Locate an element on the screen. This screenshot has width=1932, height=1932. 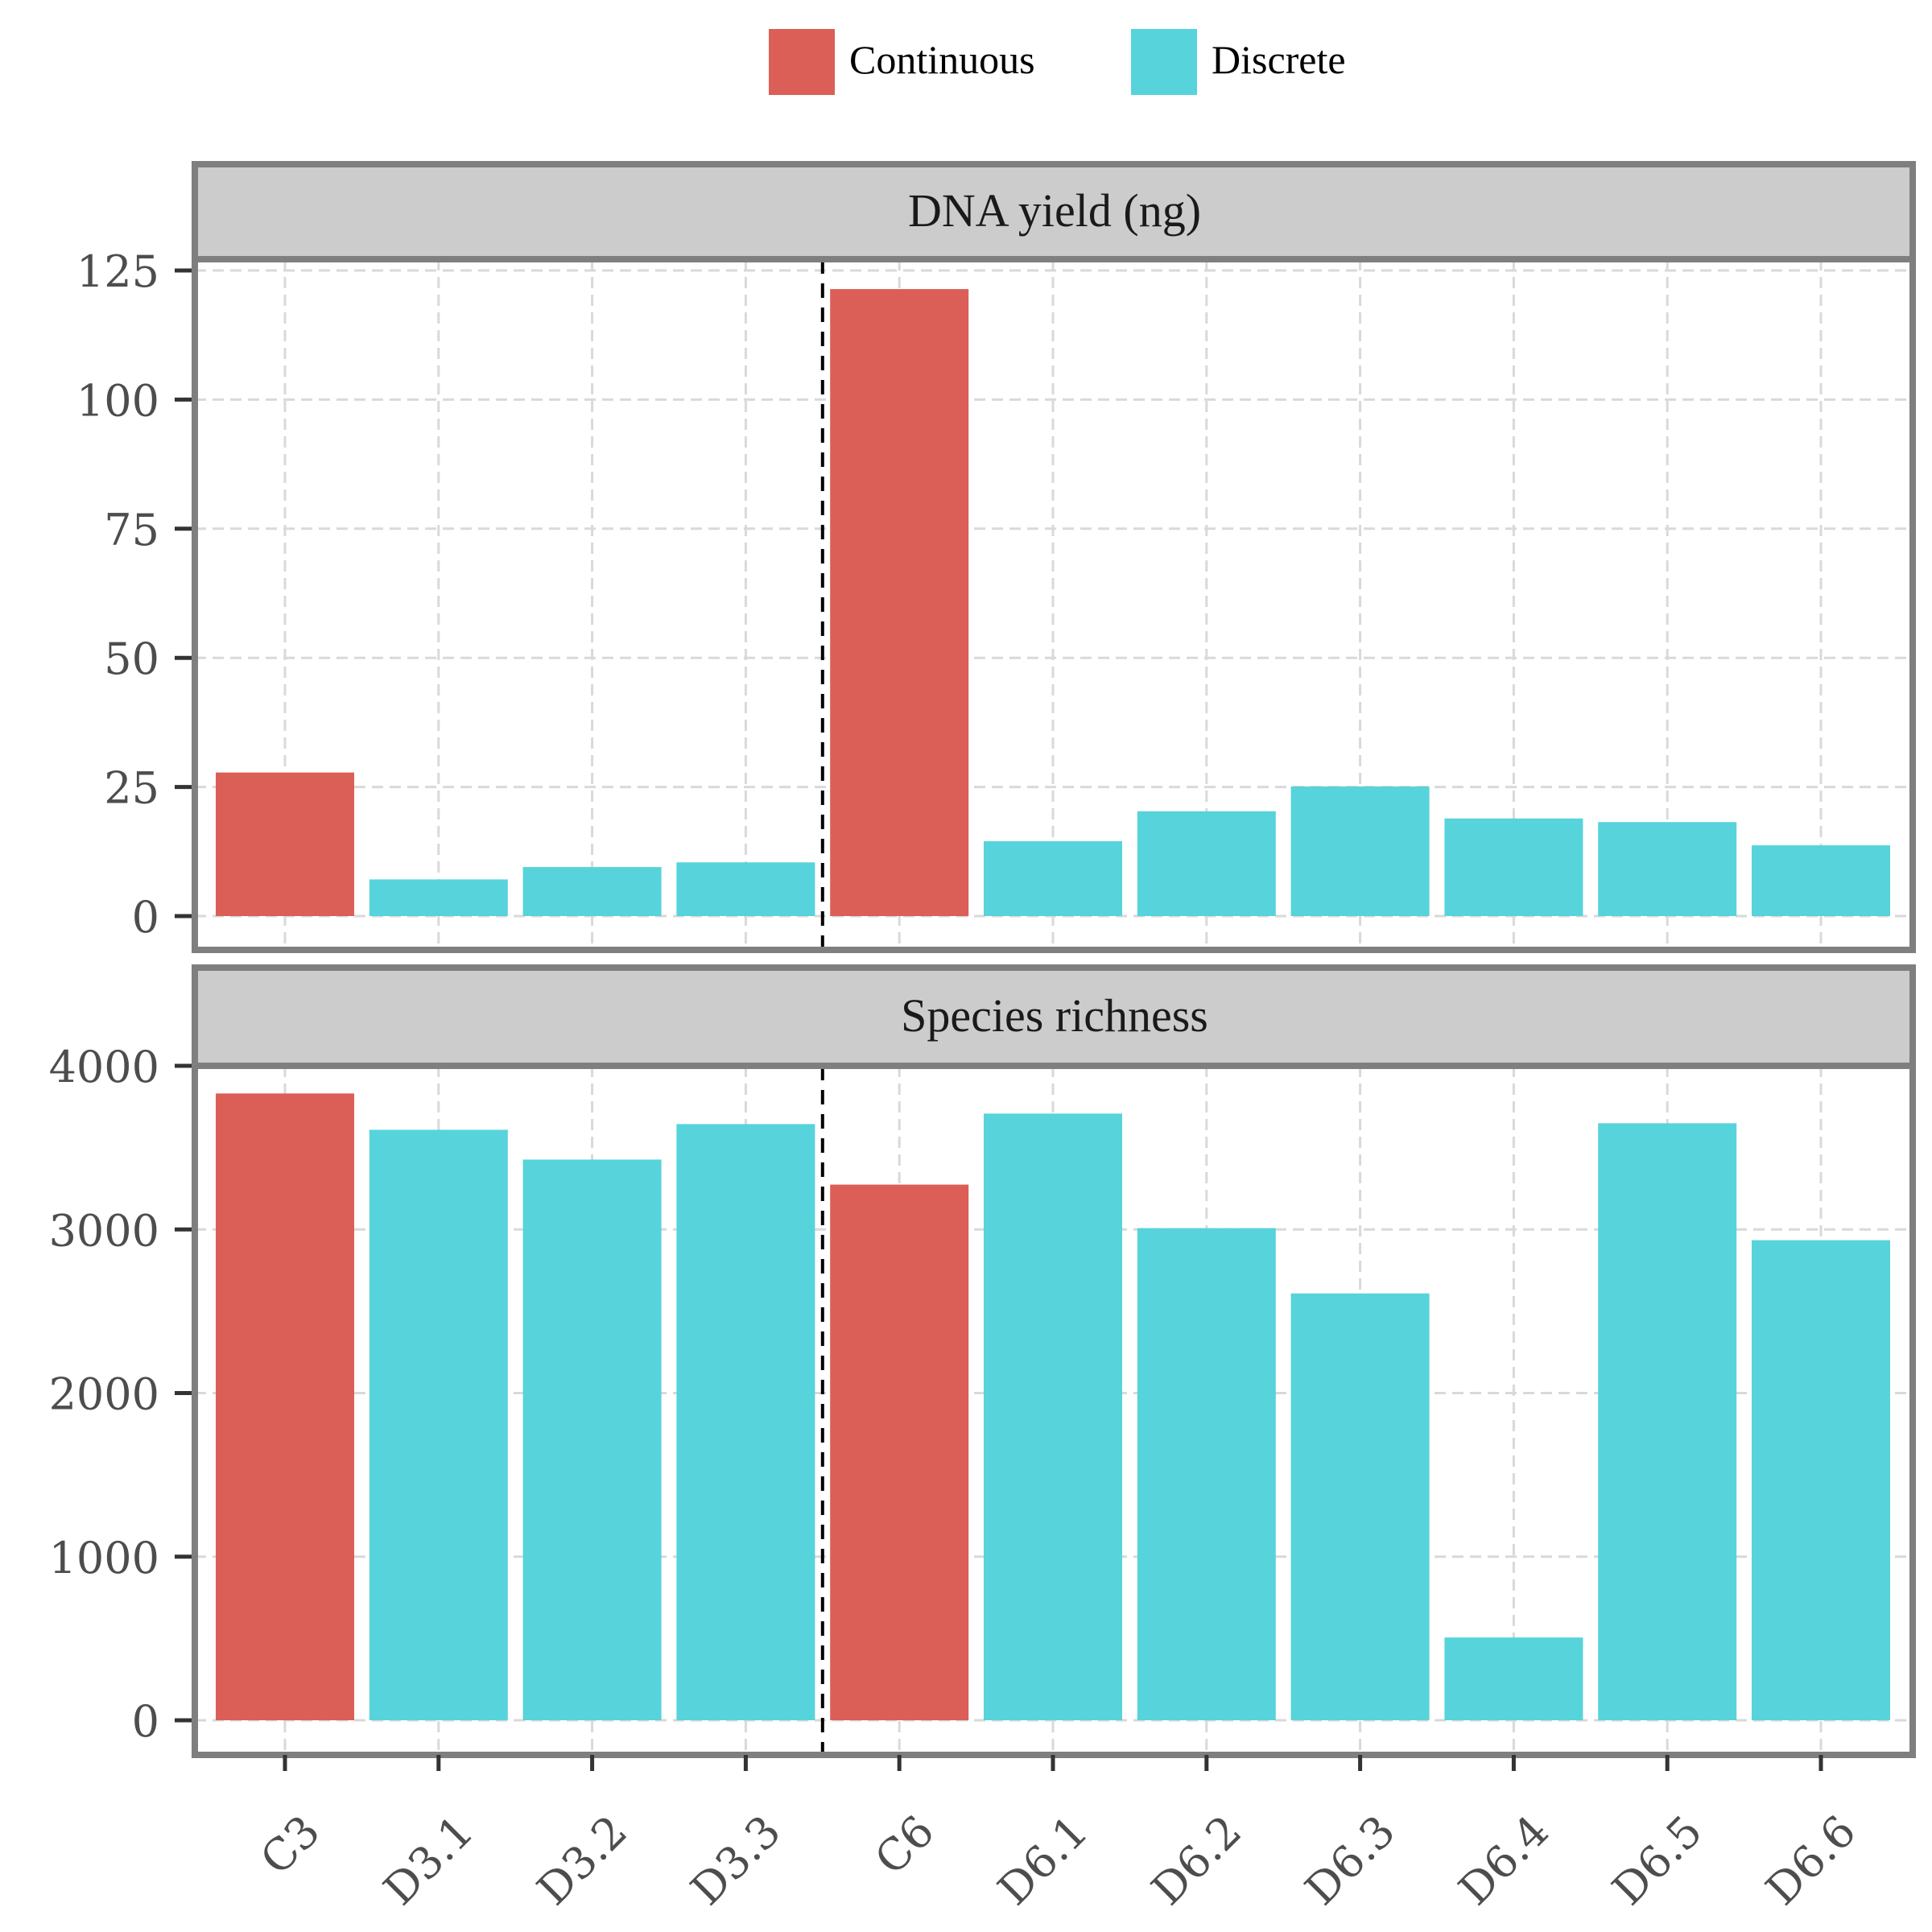
x-tick-label-d6-2: D6.2 is located at coordinates (1196, 1860).